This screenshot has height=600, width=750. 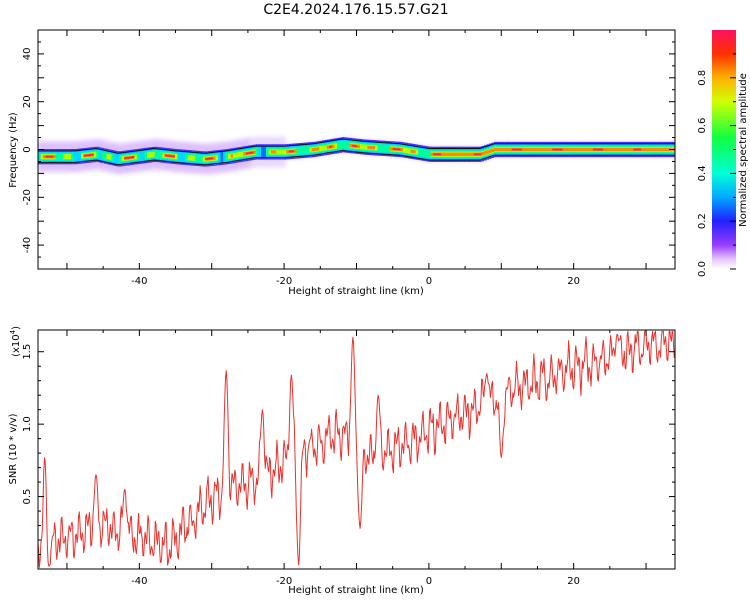 What do you see at coordinates (702, 221) in the screenshot?
I see `colorbar-tick-label: 0.2` at bounding box center [702, 221].